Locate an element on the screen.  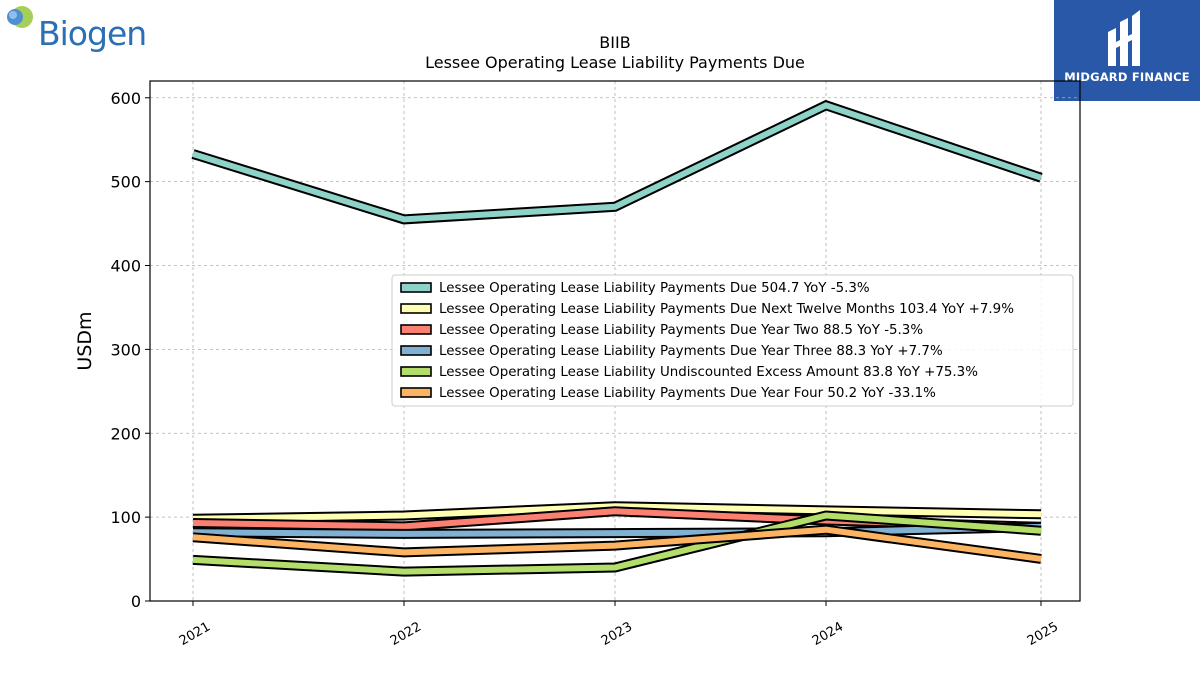
y-tick-label: 500 is located at coordinates (125, 182).